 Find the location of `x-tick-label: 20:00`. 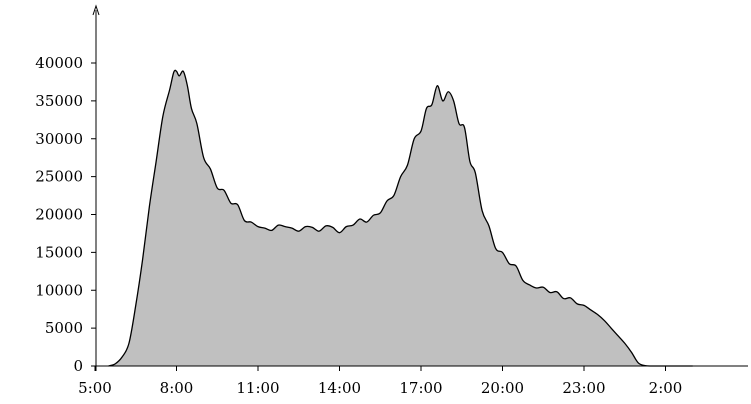

x-tick-label: 20:00 is located at coordinates (502, 388).